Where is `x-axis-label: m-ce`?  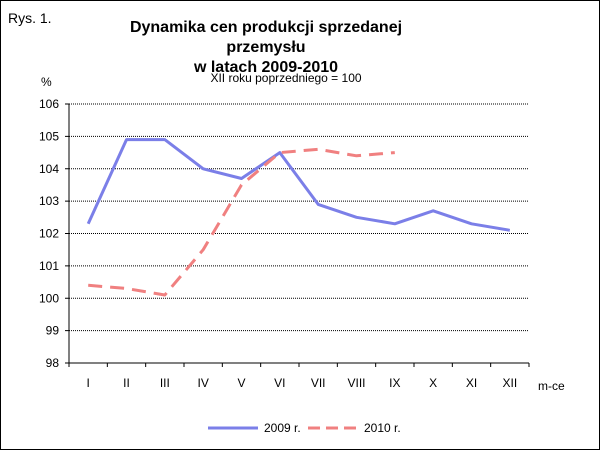 x-axis-label: m-ce is located at coordinates (551, 386).